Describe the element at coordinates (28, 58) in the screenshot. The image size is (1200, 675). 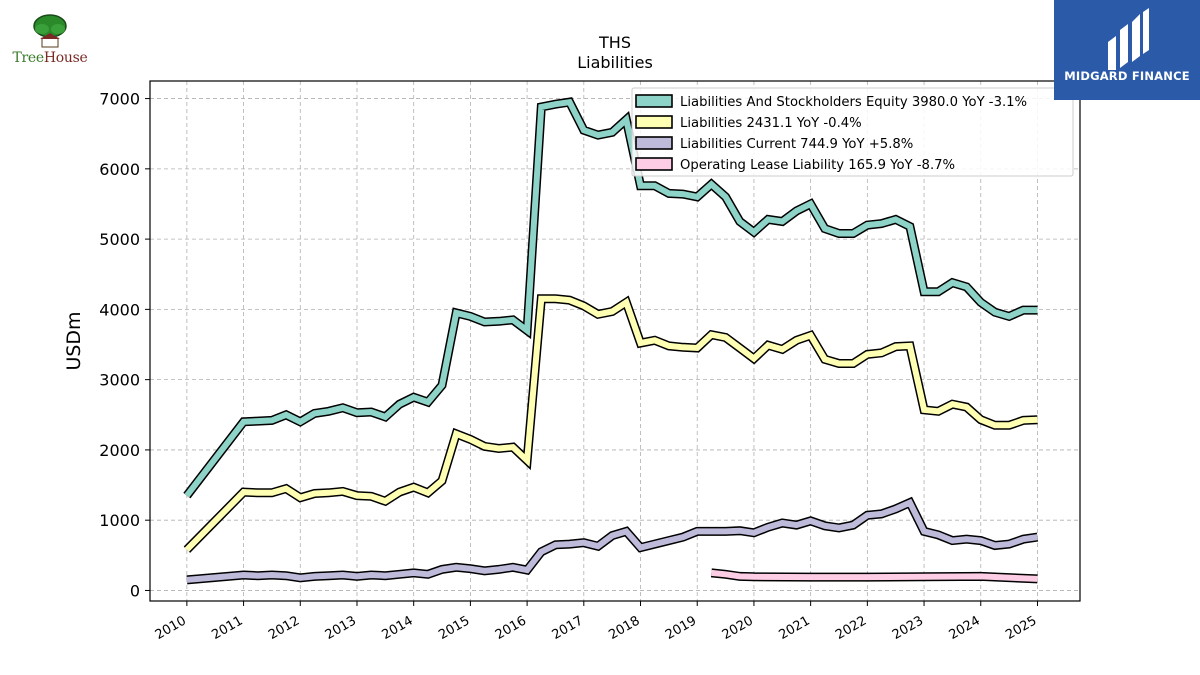
I see `logo-word-tree: Tree` at that location.